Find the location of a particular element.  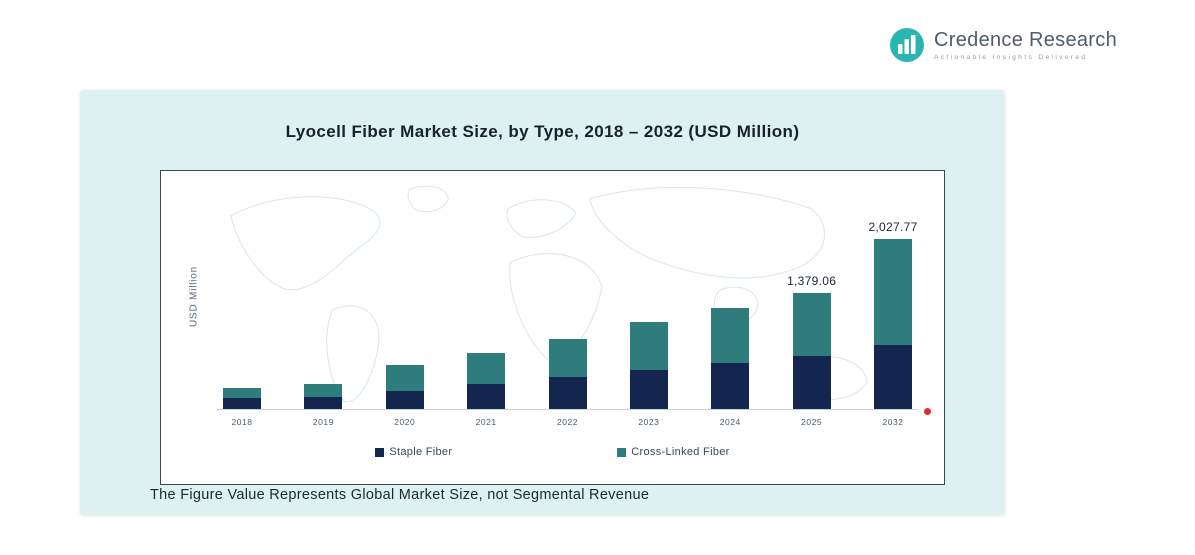

logo-name: Credence Research is located at coordinates (1025, 40).